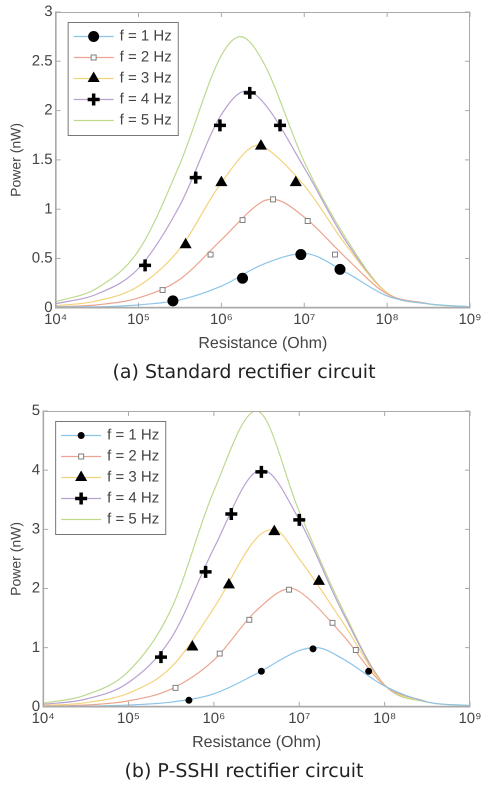  Describe the element at coordinates (36, 411) in the screenshot. I see `y-tick-label: 5` at that location.